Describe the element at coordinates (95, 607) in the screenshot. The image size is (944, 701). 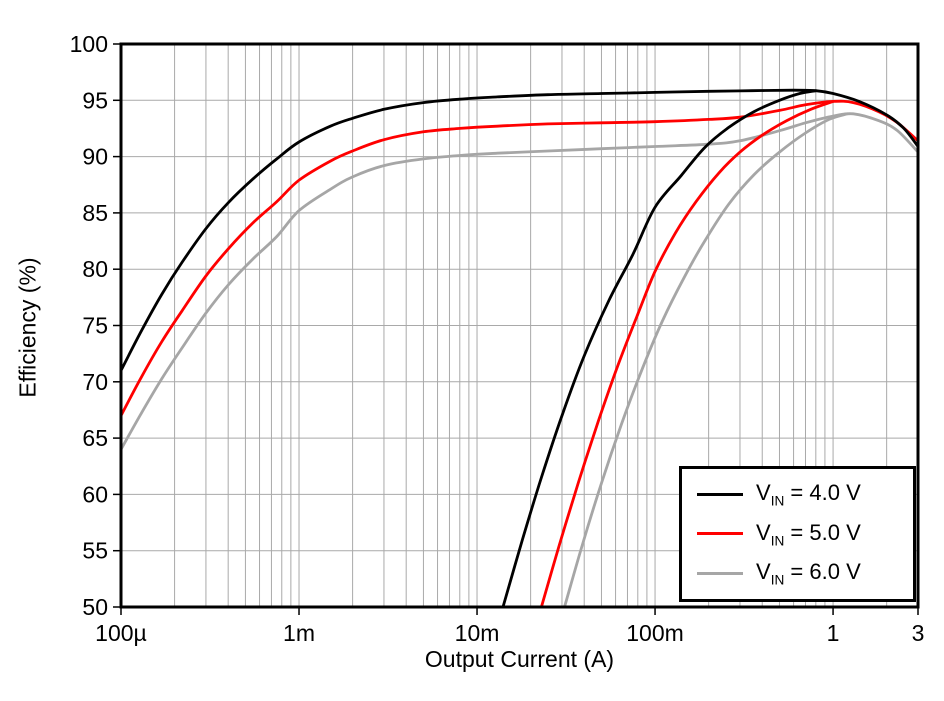
I see `svg-text: 50` at that location.